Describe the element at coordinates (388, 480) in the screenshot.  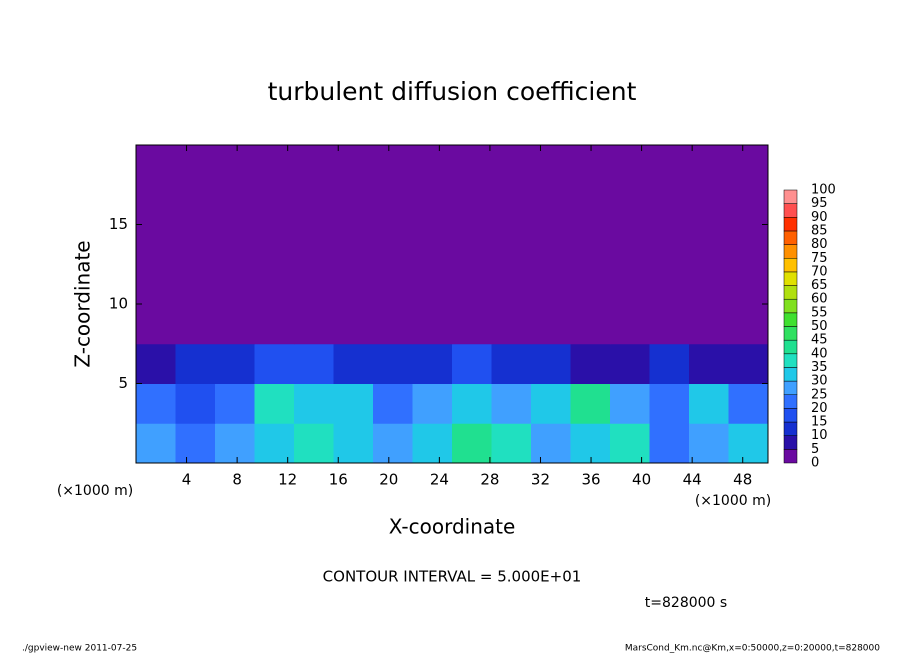
I see `x-tick-label: 20` at that location.